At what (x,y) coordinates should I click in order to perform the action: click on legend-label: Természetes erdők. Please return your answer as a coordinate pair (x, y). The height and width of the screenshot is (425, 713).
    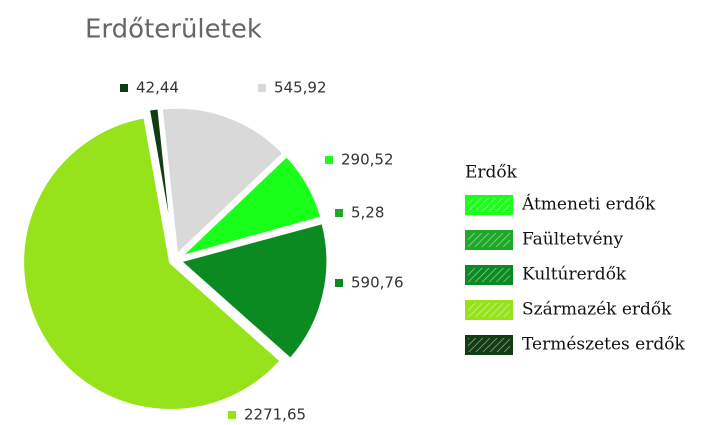
    Looking at the image, I should click on (603, 345).